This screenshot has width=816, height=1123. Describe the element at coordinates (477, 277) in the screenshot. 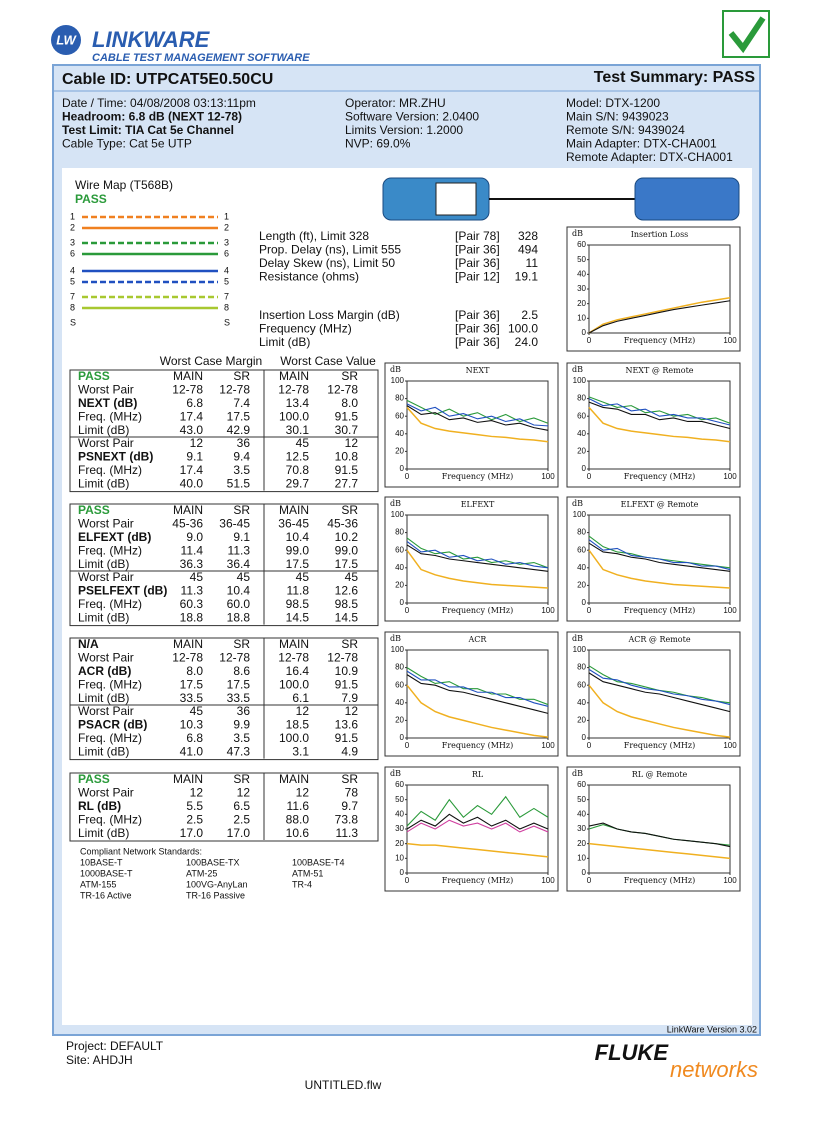

I see `measure-pair: [Pair 12]` at that location.